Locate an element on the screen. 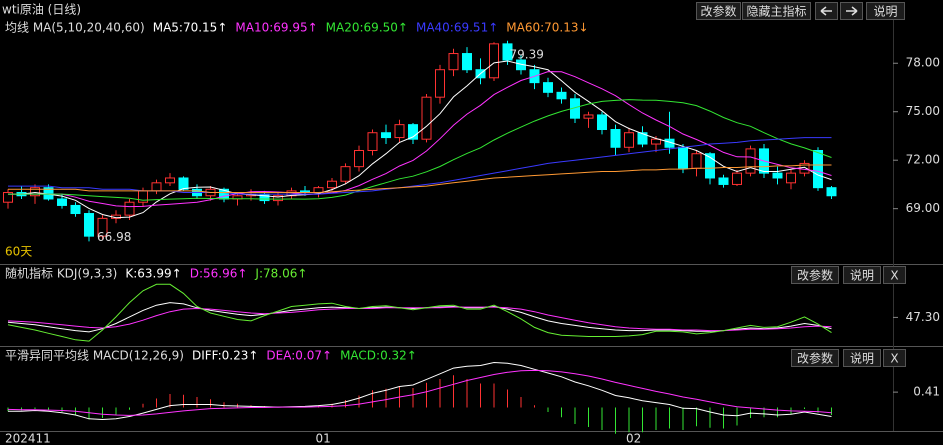 The height and width of the screenshot is (445, 943). legend-entry: K:63.99↑ is located at coordinates (153, 274).